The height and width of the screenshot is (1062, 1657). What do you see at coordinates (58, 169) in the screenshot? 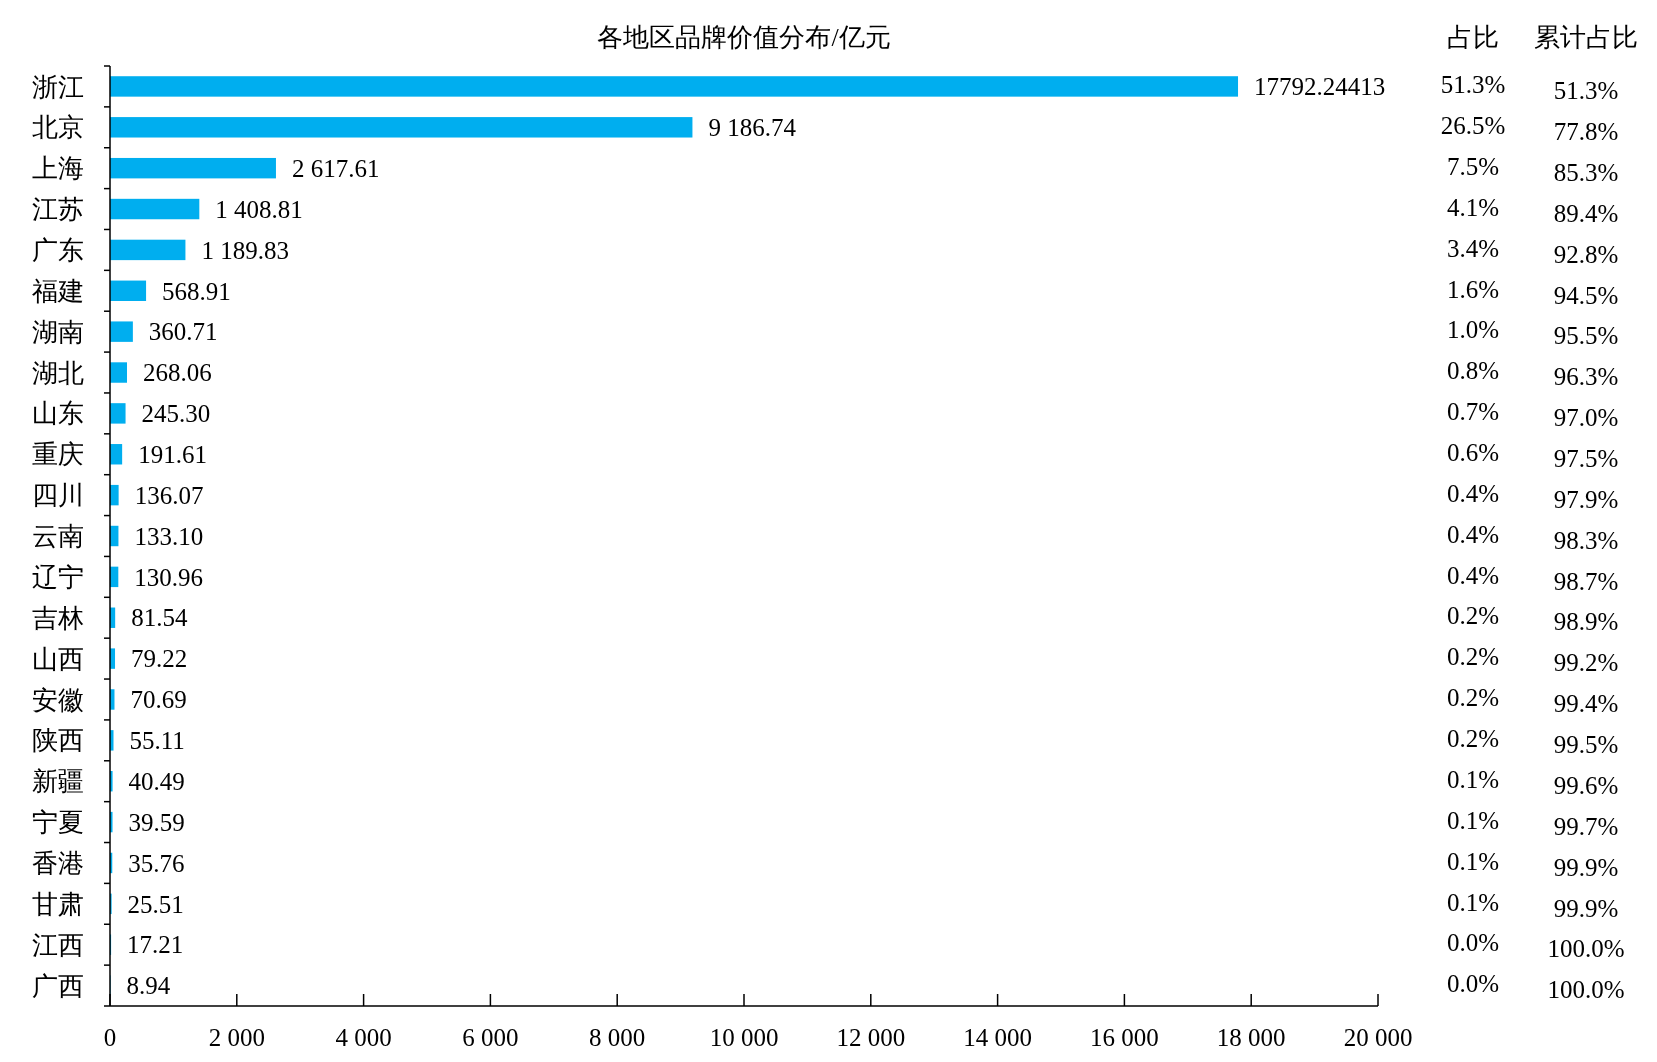
I see `y-tick-label: 上海` at bounding box center [58, 169].